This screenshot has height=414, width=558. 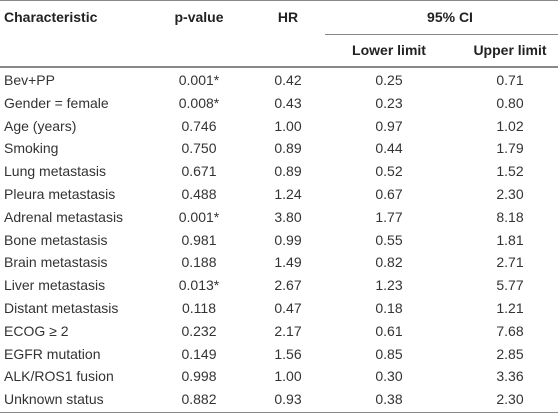 What do you see at coordinates (56, 102) in the screenshot?
I see `row-label: Gender = female` at bounding box center [56, 102].